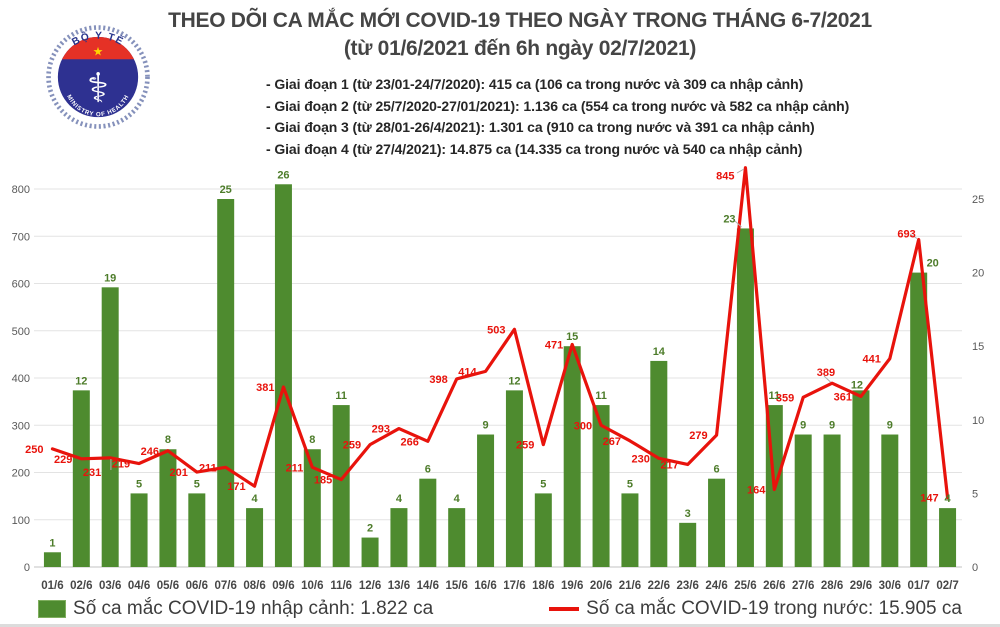 The width and height of the screenshot is (1000, 627). Describe the element at coordinates (197, 586) in the screenshot. I see `svg-text: 06/6` at that location.